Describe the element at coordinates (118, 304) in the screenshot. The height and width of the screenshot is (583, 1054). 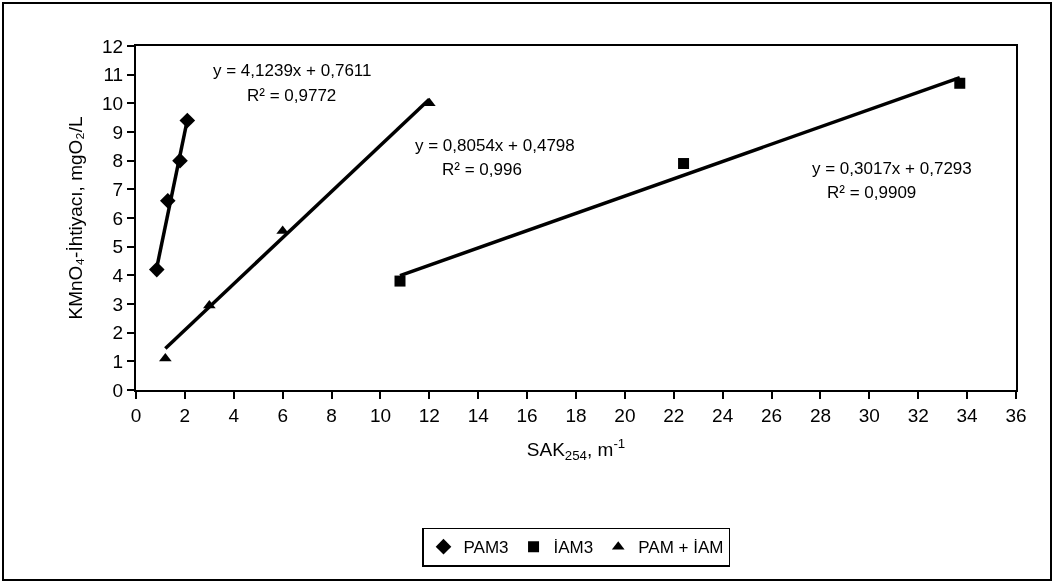
I see `y-tick-label: 3` at that location.